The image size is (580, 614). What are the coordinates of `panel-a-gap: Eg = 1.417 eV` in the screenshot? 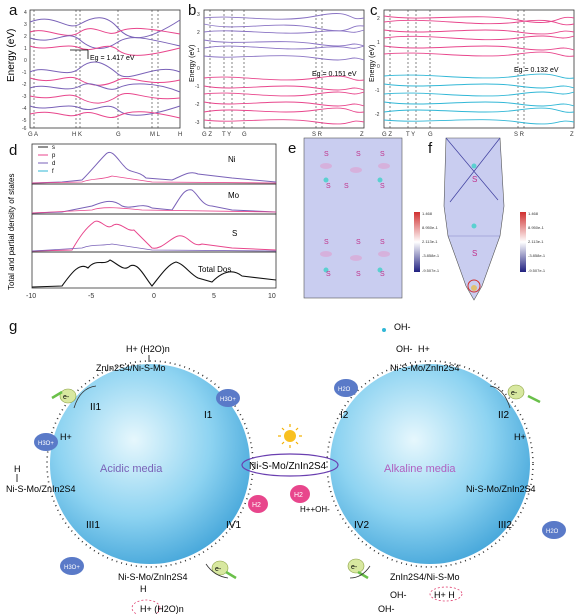 It's located at (112, 58).